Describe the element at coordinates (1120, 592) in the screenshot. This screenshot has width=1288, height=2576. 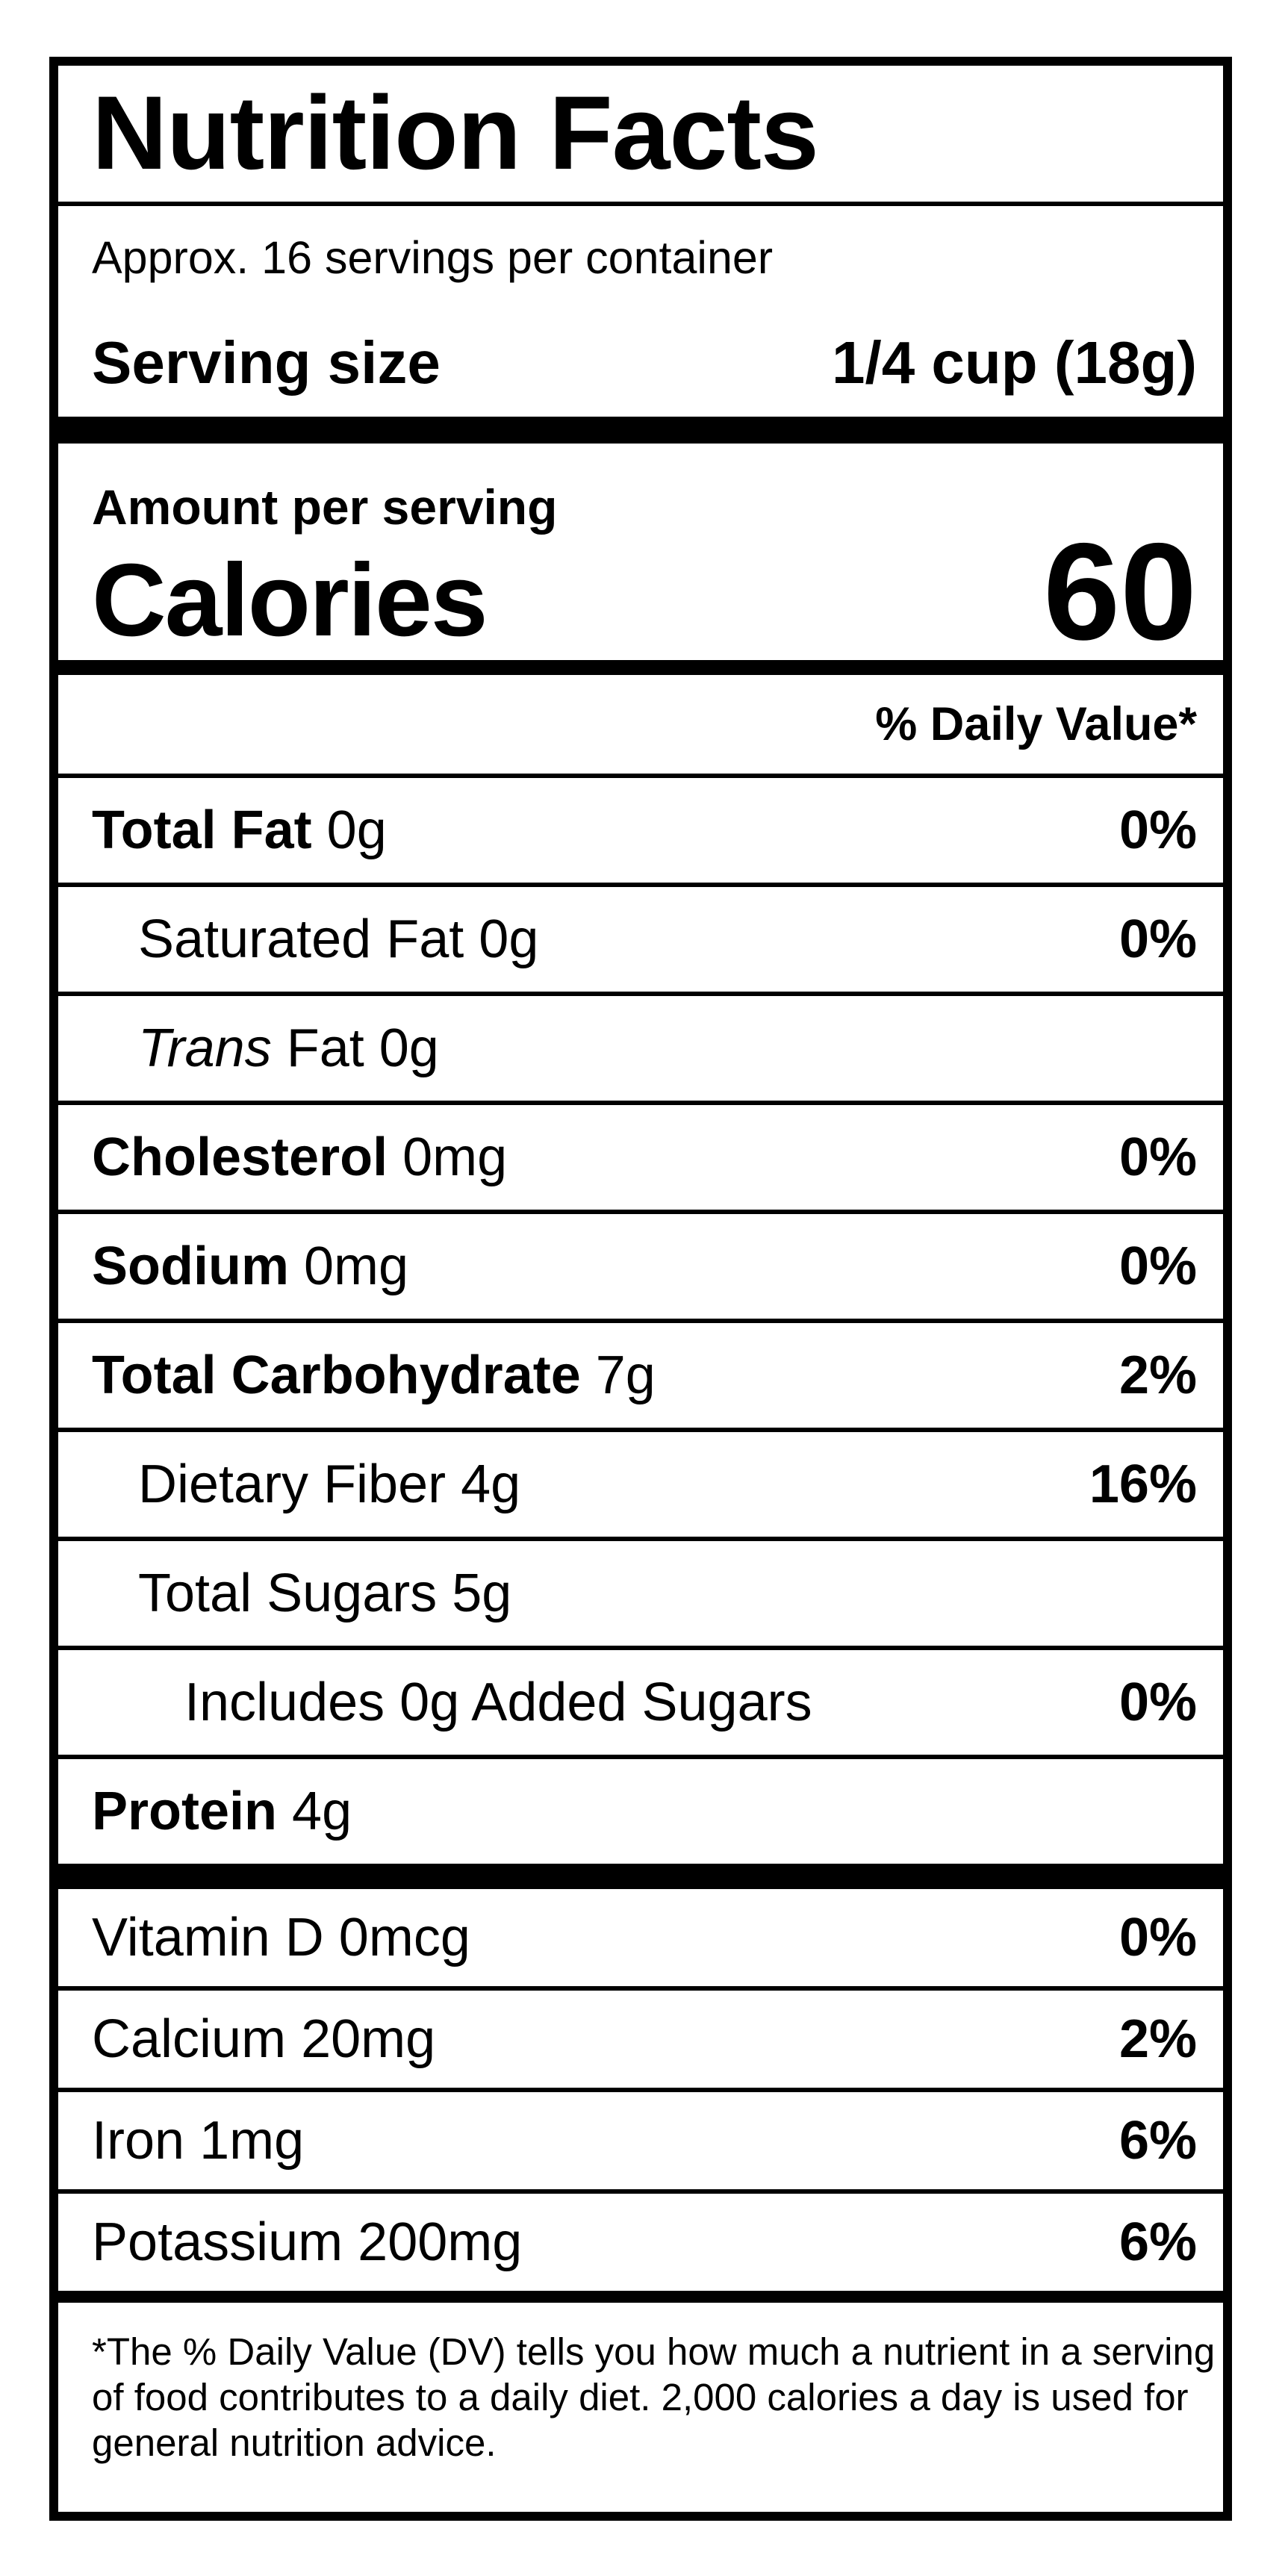
I see `calories-value: 60` at that location.